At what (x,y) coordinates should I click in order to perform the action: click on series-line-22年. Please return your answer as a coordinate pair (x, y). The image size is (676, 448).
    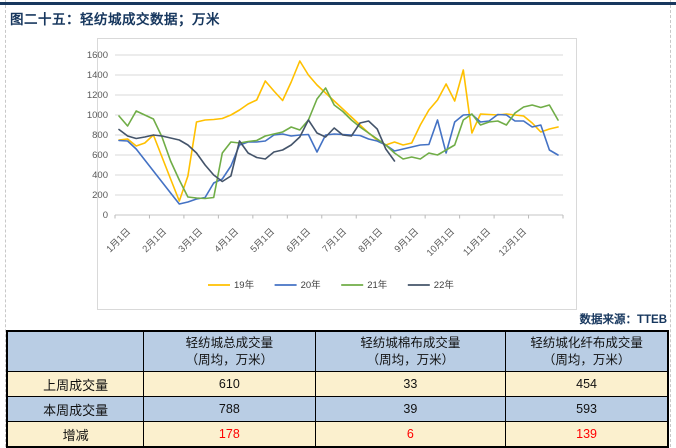
    Looking at the image, I should click on (257, 151).